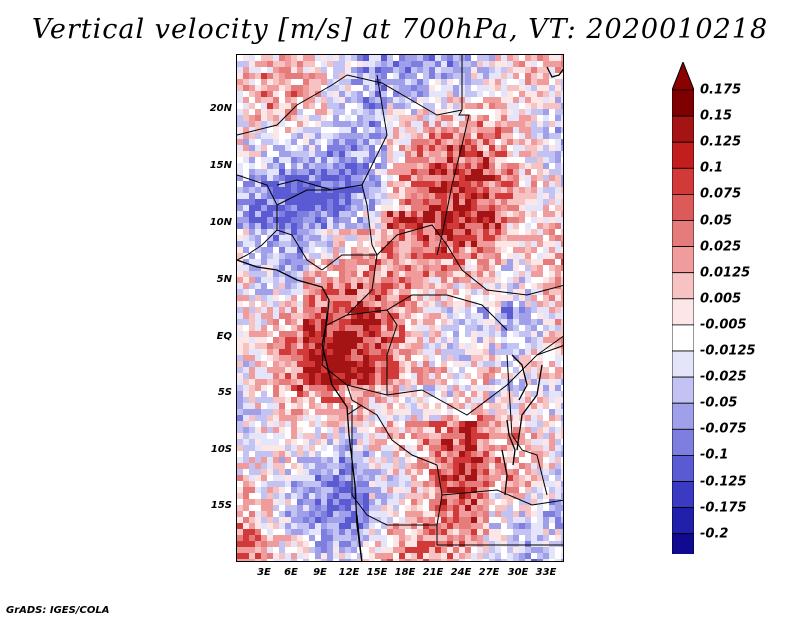  Describe the element at coordinates (723, 481) in the screenshot. I see `colorbar-label: -0.125` at that location.